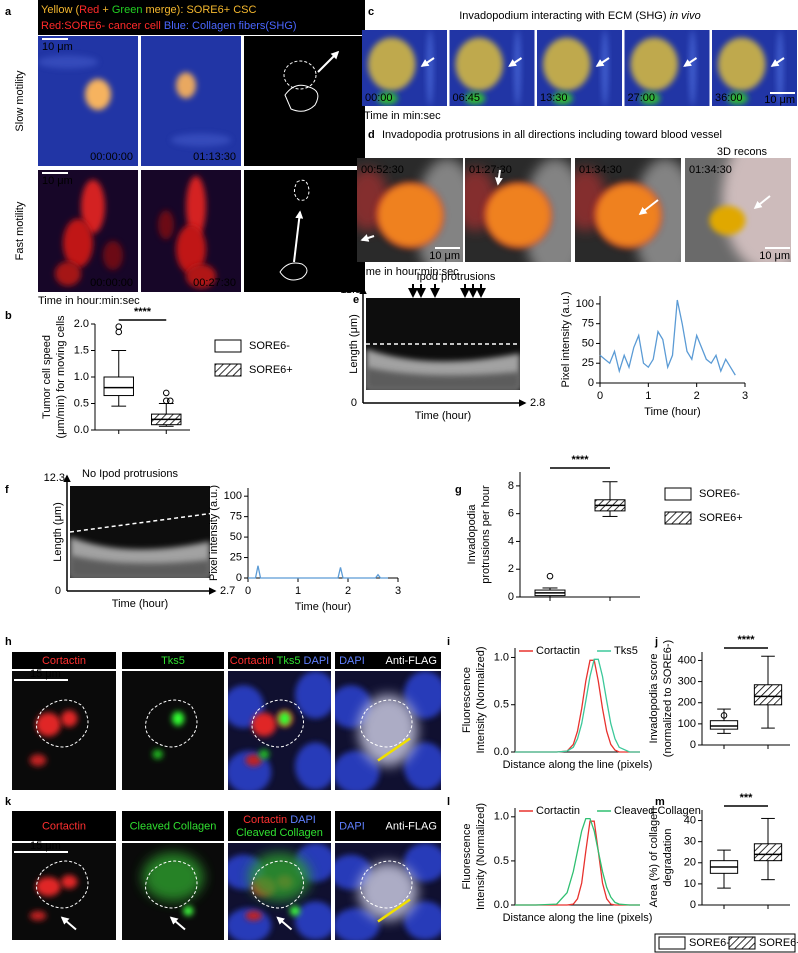  I want to click on text-segment: Red, so click(89, 10).